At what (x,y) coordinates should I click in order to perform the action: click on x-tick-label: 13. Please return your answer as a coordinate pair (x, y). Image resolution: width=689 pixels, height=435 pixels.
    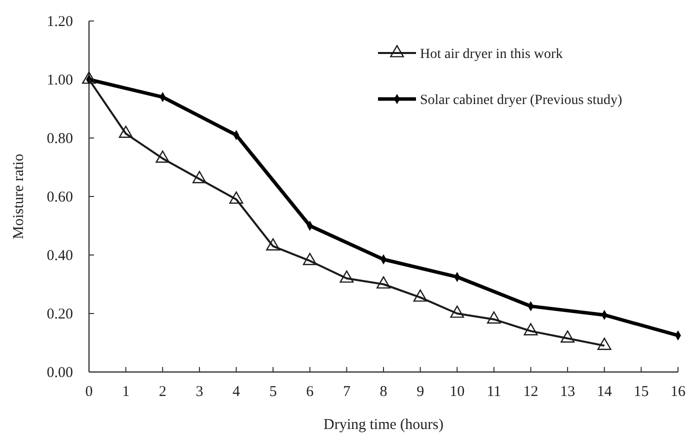
    Looking at the image, I should click on (568, 392).